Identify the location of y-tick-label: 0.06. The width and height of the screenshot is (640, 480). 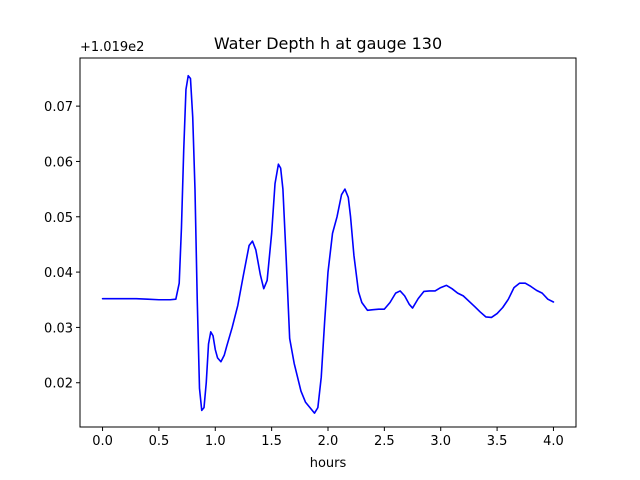
(58, 162).